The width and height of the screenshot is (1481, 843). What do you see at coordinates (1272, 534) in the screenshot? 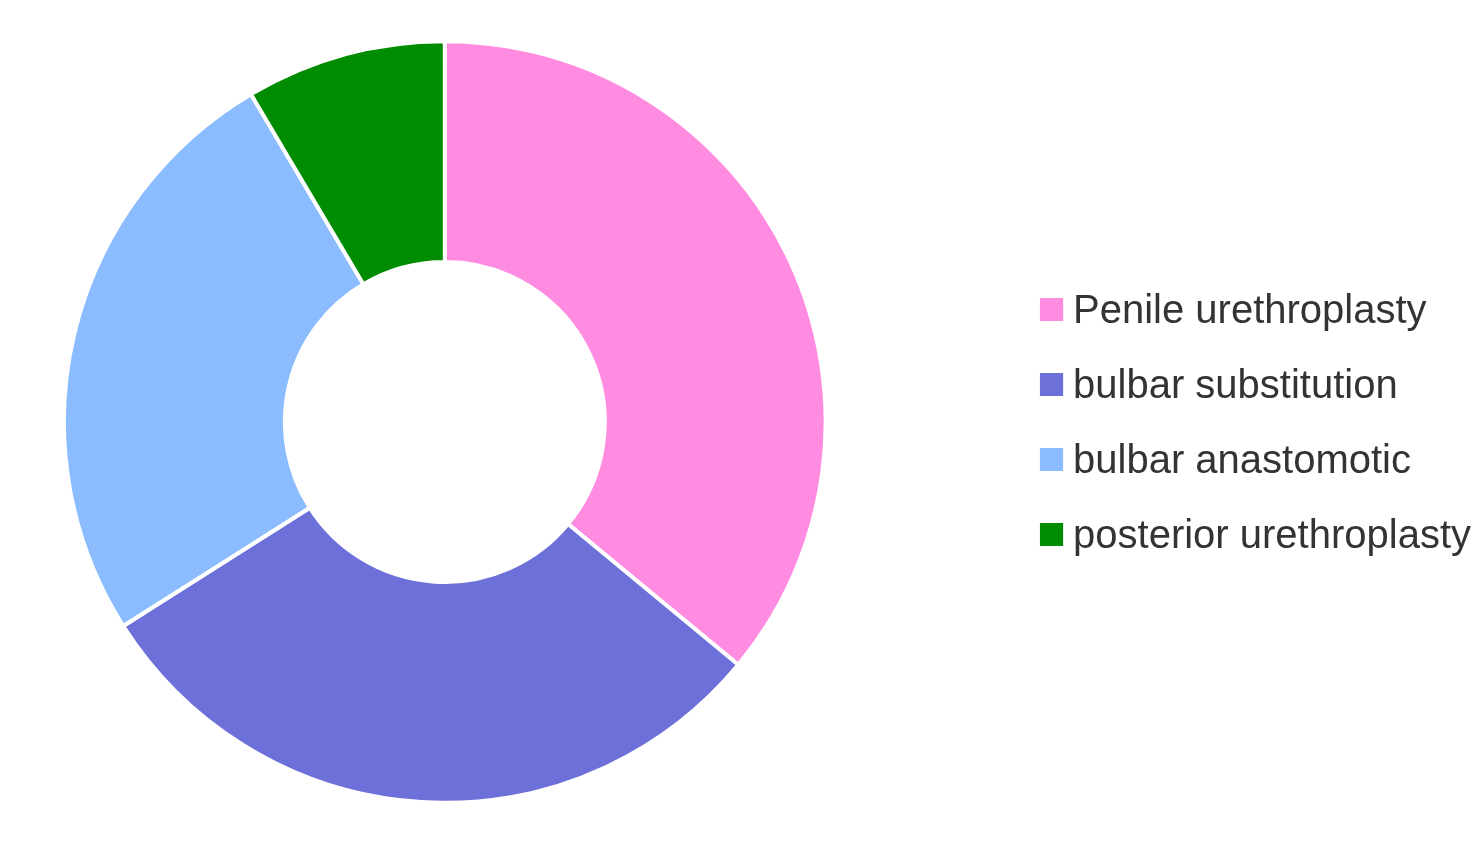
I see `legend-label: posterior urethroplasty` at bounding box center [1272, 534].